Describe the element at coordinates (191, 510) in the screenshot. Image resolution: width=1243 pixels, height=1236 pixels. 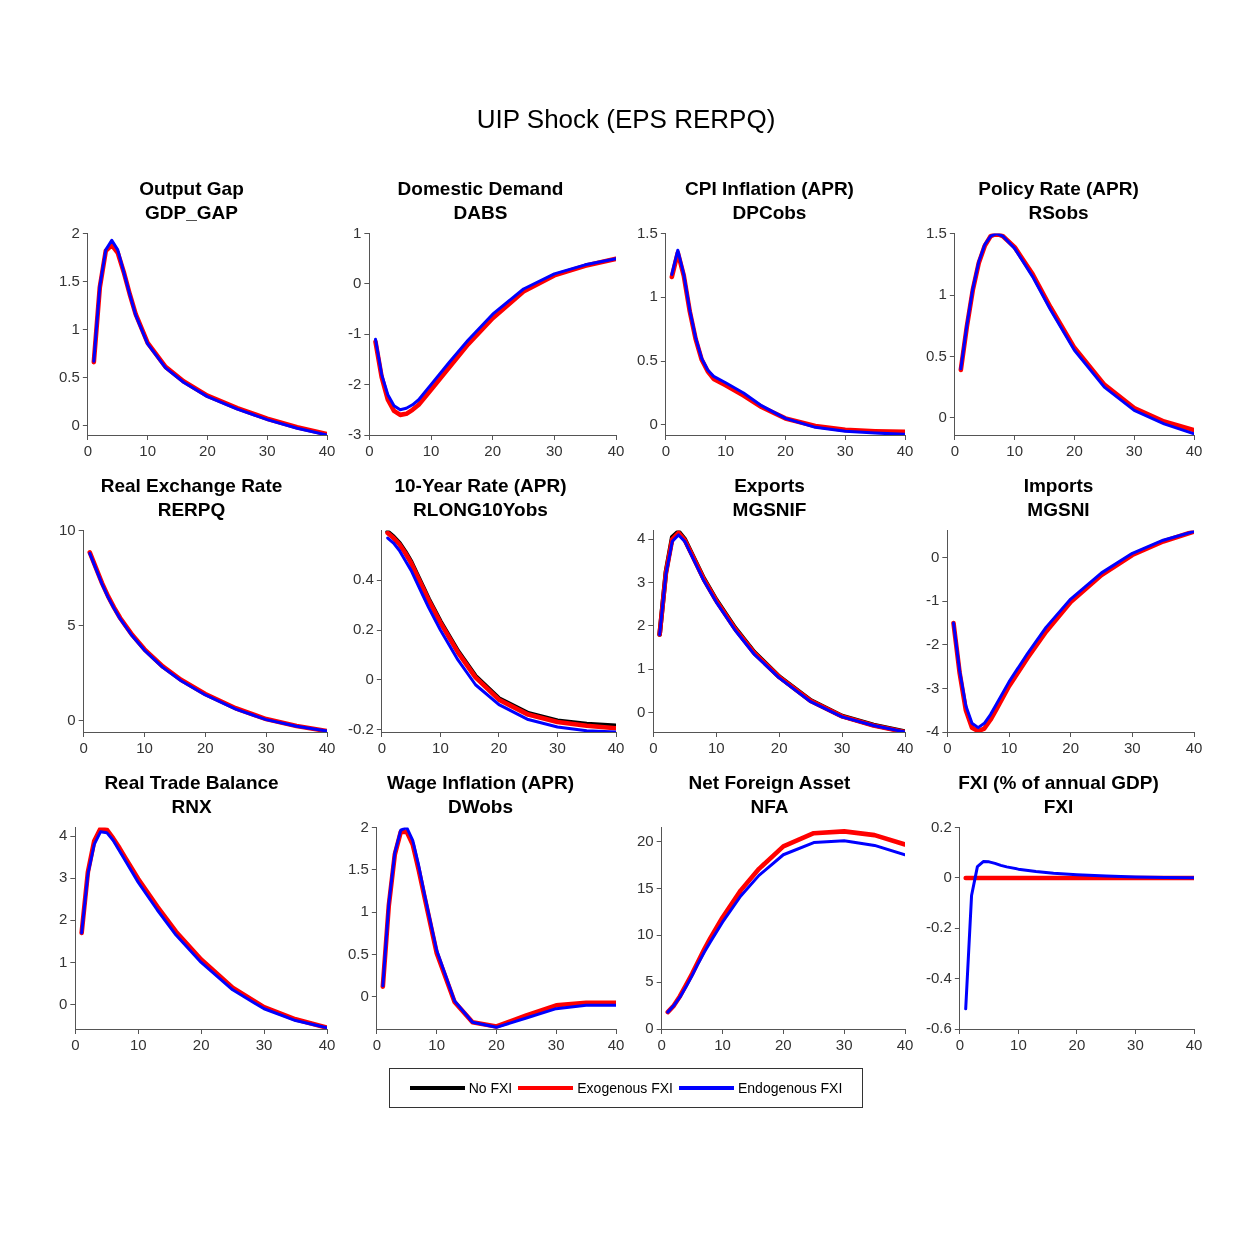
I see `chart-subtitle: RERPQ` at that location.